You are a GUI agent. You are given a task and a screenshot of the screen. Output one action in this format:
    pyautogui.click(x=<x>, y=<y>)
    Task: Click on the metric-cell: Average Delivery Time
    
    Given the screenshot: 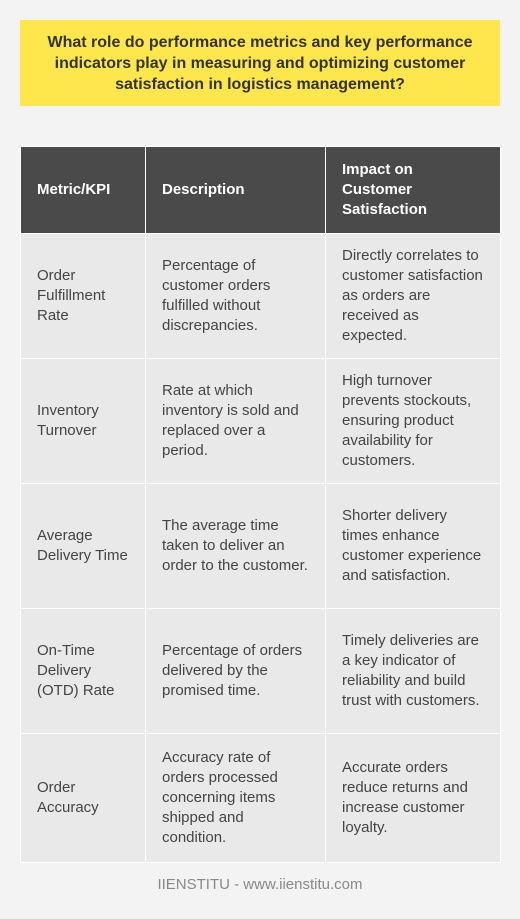 What is the action you would take?
    pyautogui.click(x=83, y=546)
    